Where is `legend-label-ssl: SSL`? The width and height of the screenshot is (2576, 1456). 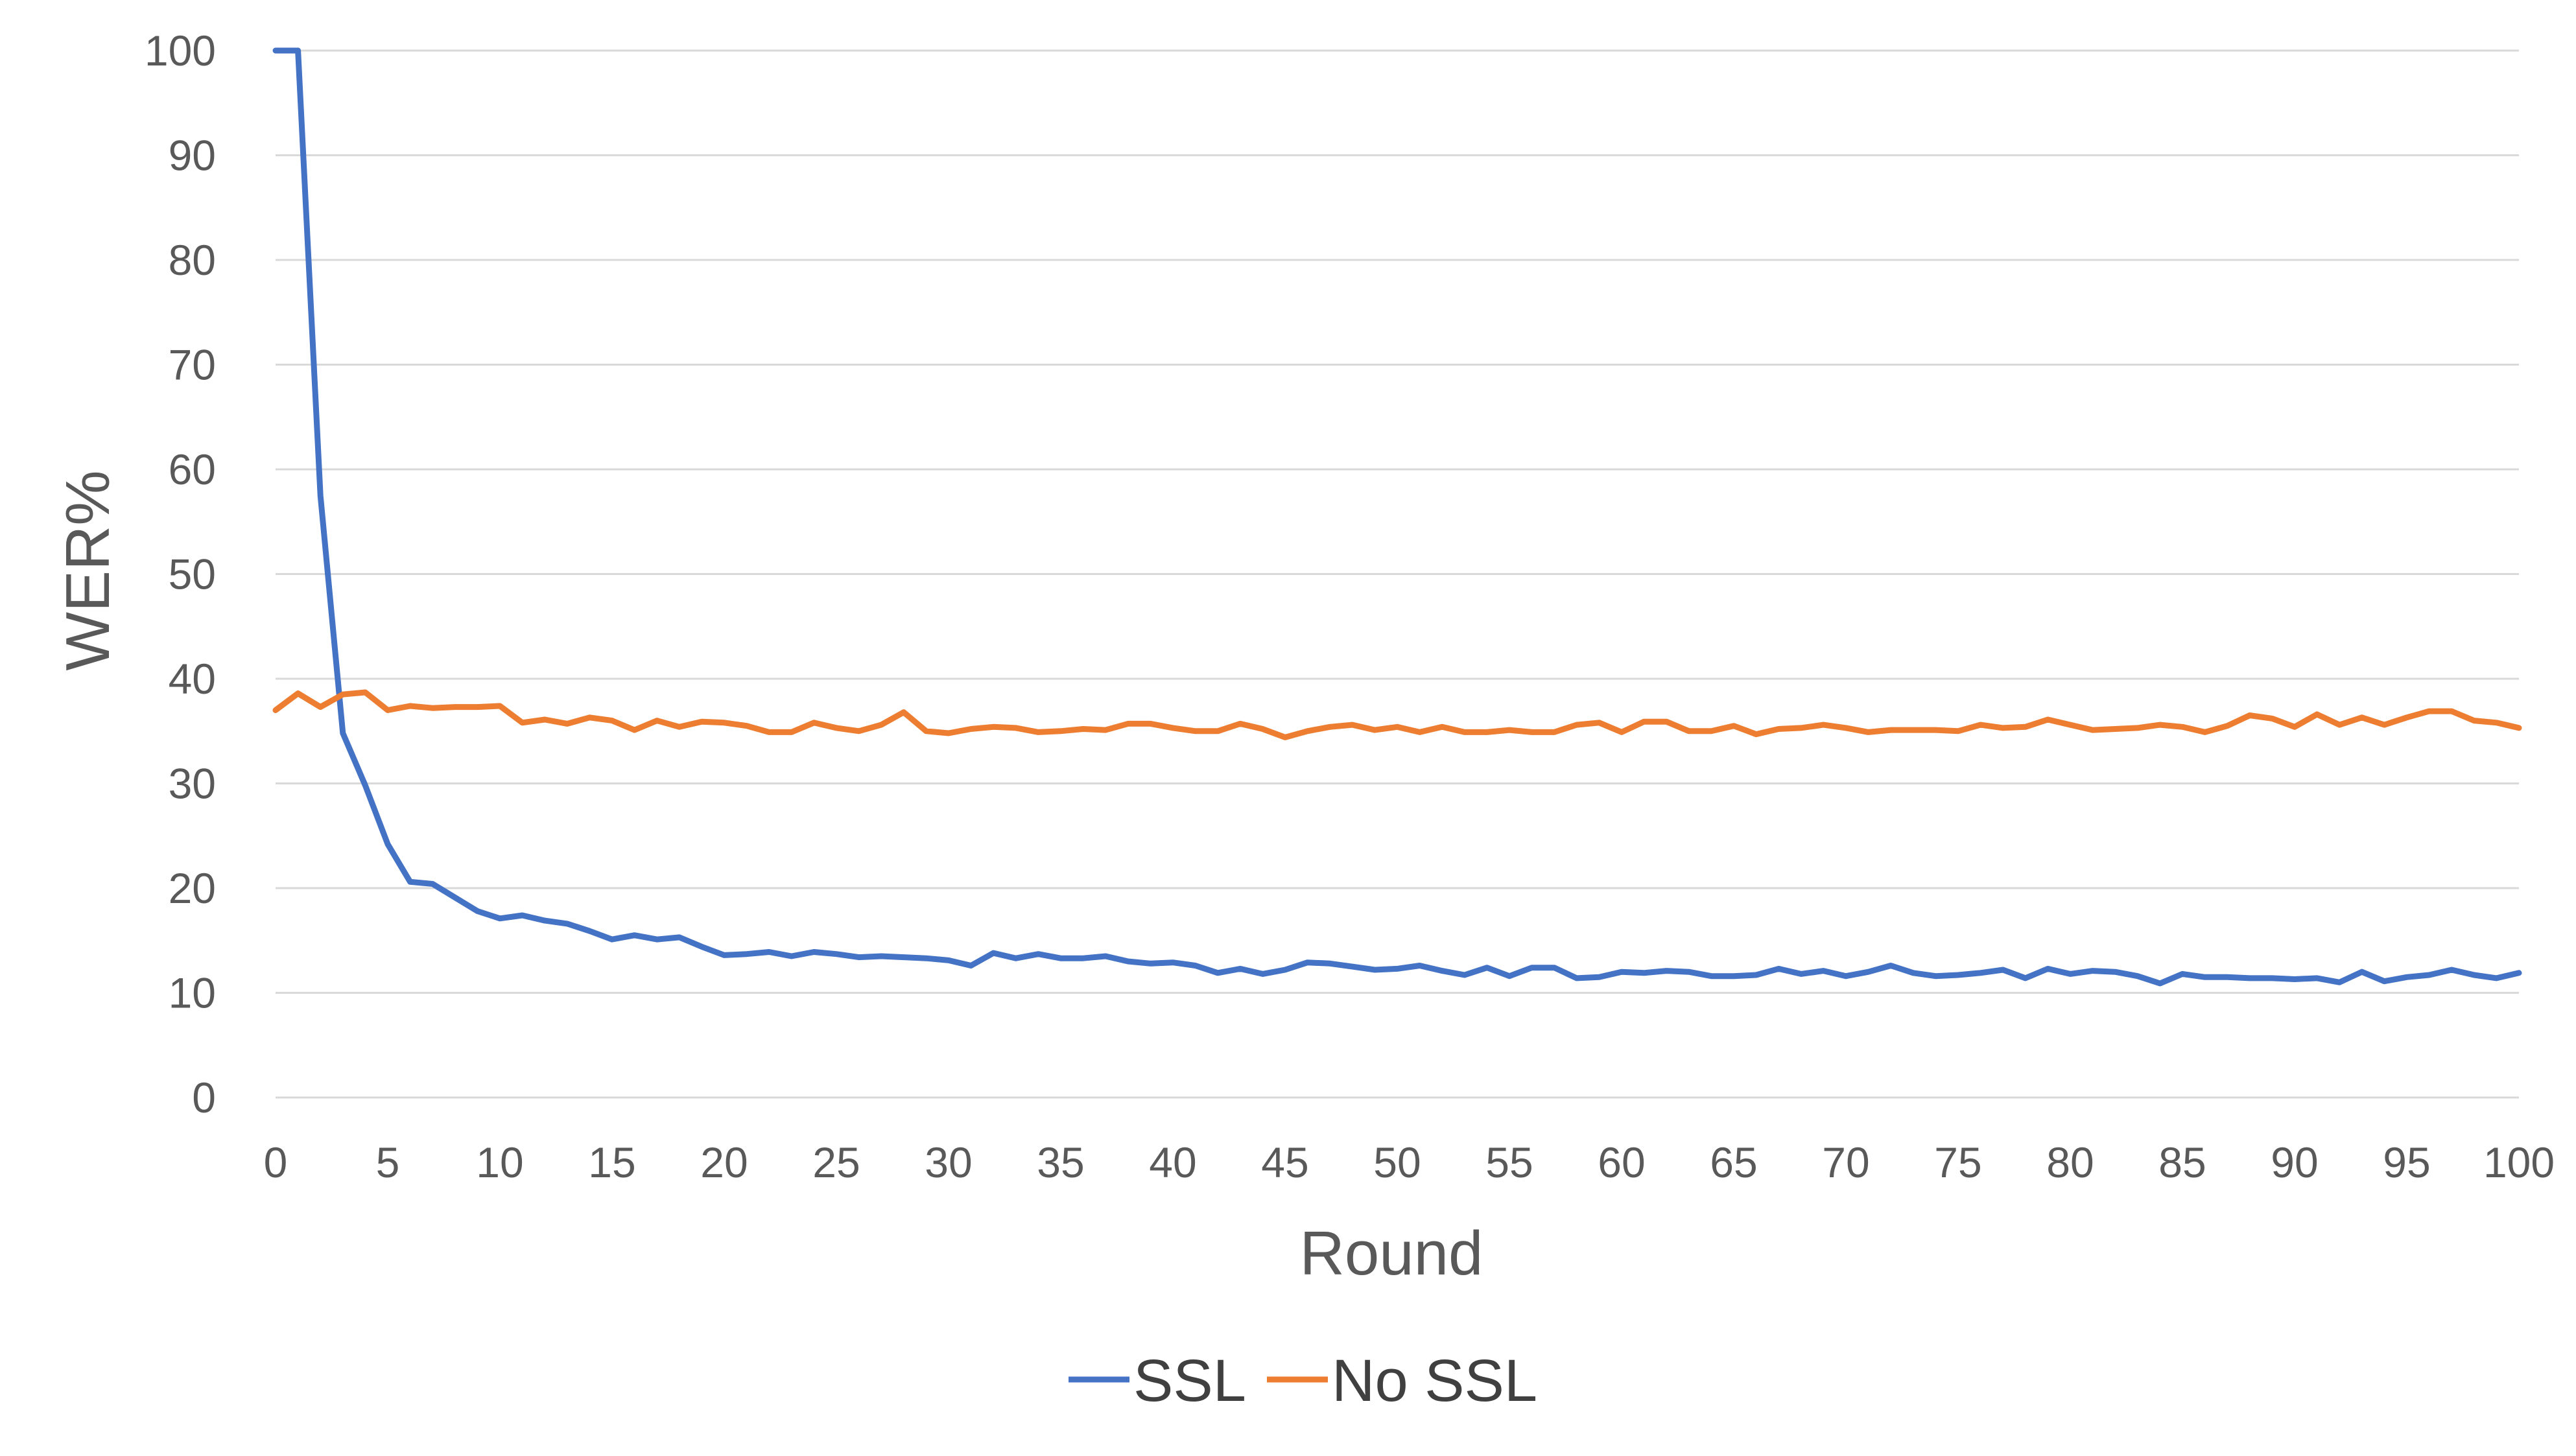
legend-label-ssl: SSL is located at coordinates (1190, 1381).